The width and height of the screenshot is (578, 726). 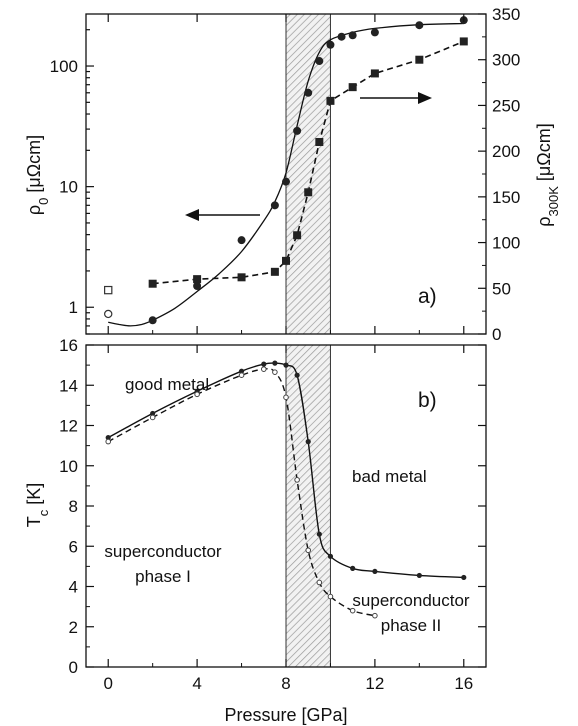 What do you see at coordinates (68, 345) in the screenshot?
I see `panel-b-y-tick-label: 16` at bounding box center [68, 345].